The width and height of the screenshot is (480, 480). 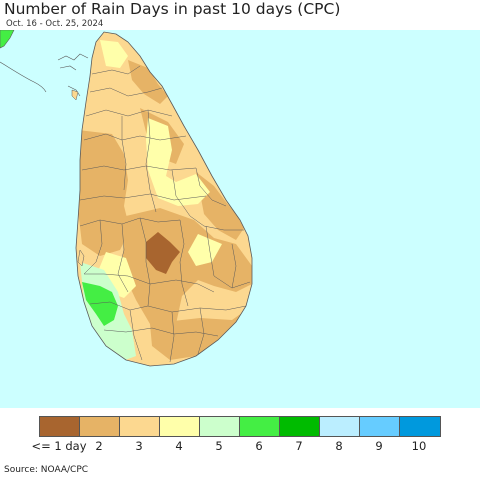 I want to click on legend-colorbar, so click(x=240, y=426).